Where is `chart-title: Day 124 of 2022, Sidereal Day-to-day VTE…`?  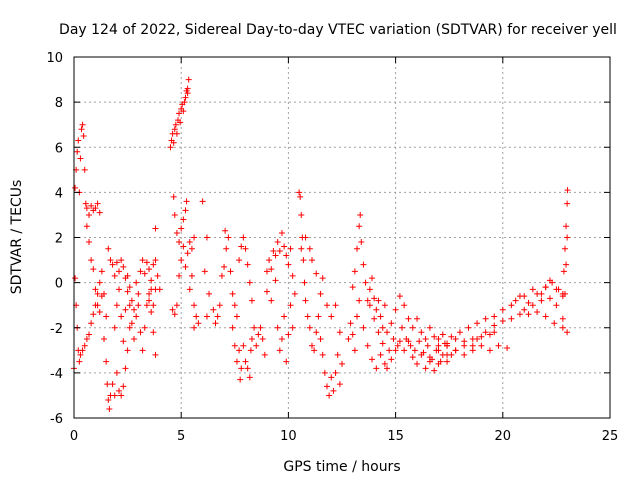
chart-title: Day 124 of 2022, Sidereal Day-to-day VTE… is located at coordinates (338, 30).